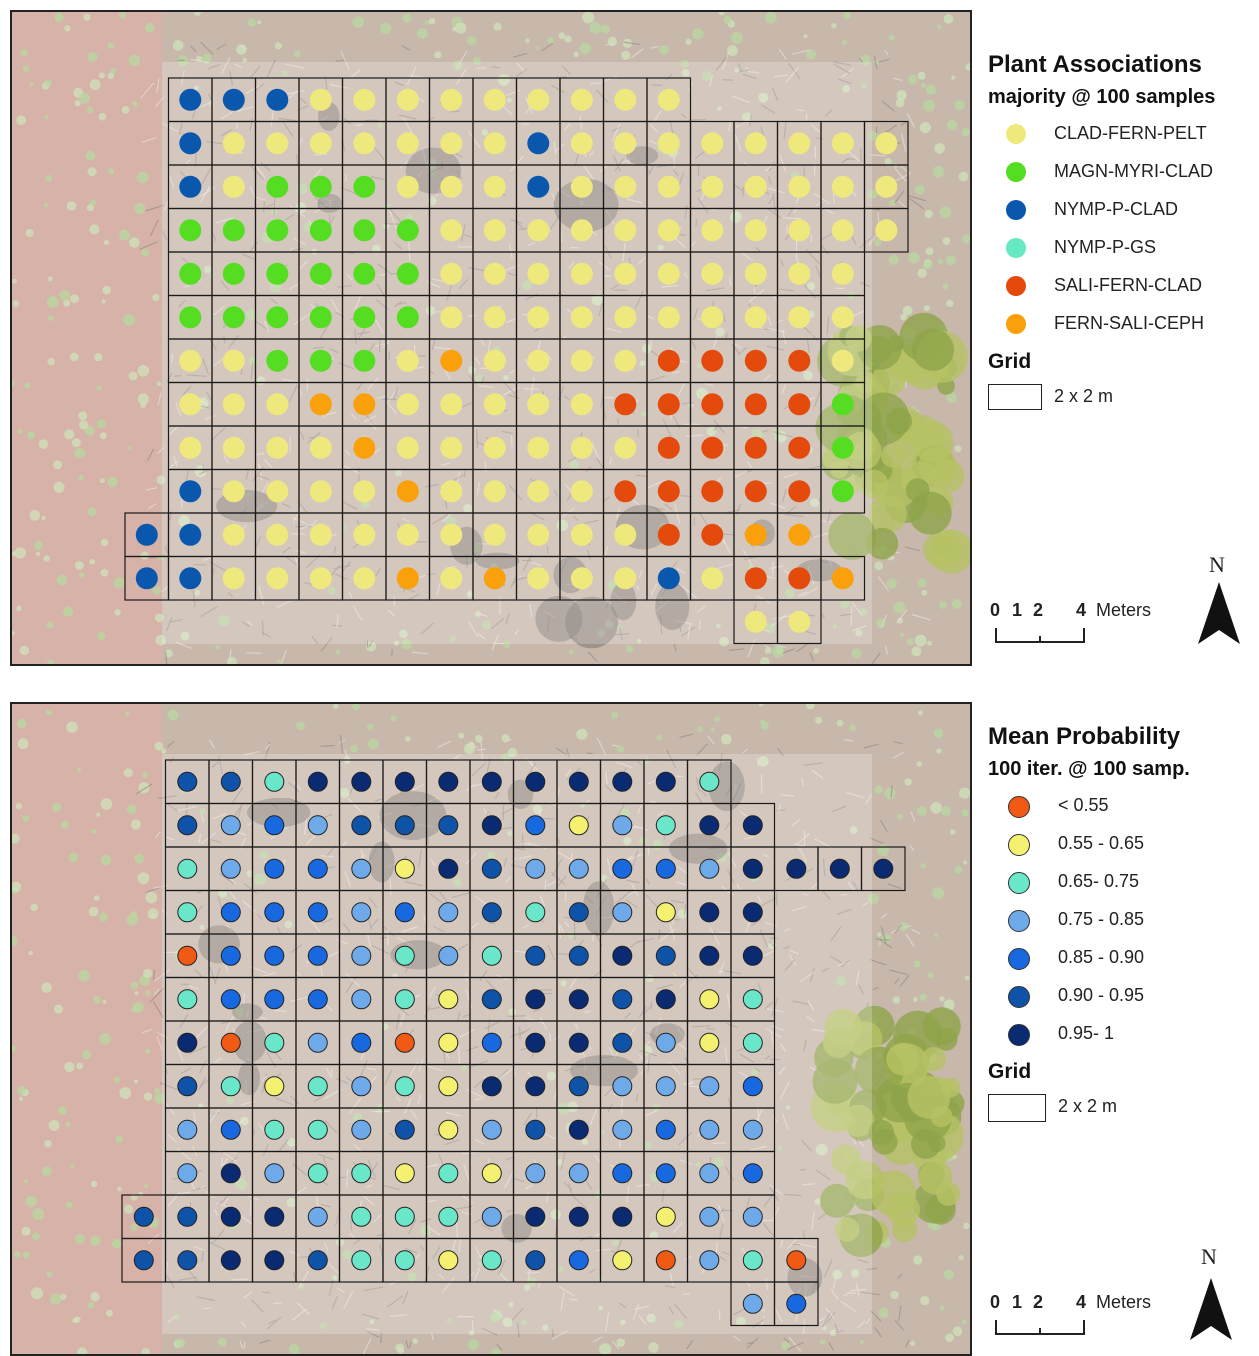 This screenshot has height=1356, width=1259. What do you see at coordinates (1083, 396) in the screenshot?
I see `top-grid-label: 2 x 2 m` at bounding box center [1083, 396].